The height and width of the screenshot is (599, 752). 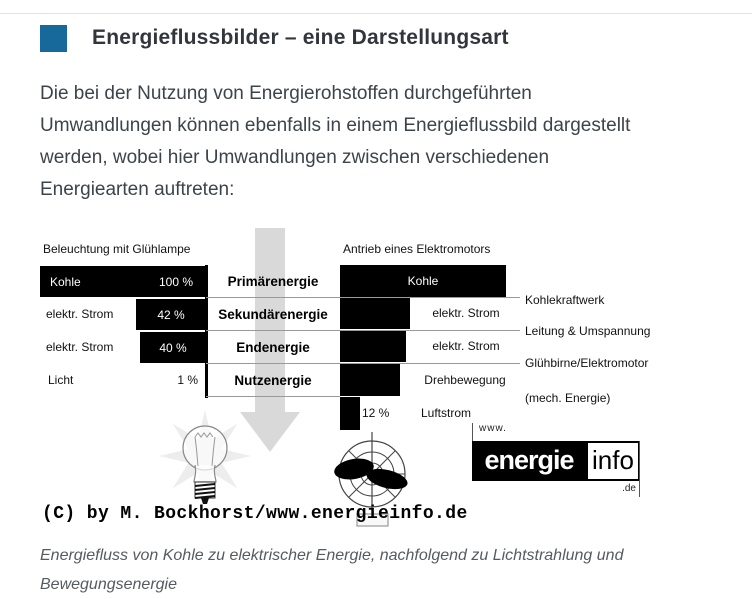 I want to click on fan-logo-icon, so click(x=371, y=479).